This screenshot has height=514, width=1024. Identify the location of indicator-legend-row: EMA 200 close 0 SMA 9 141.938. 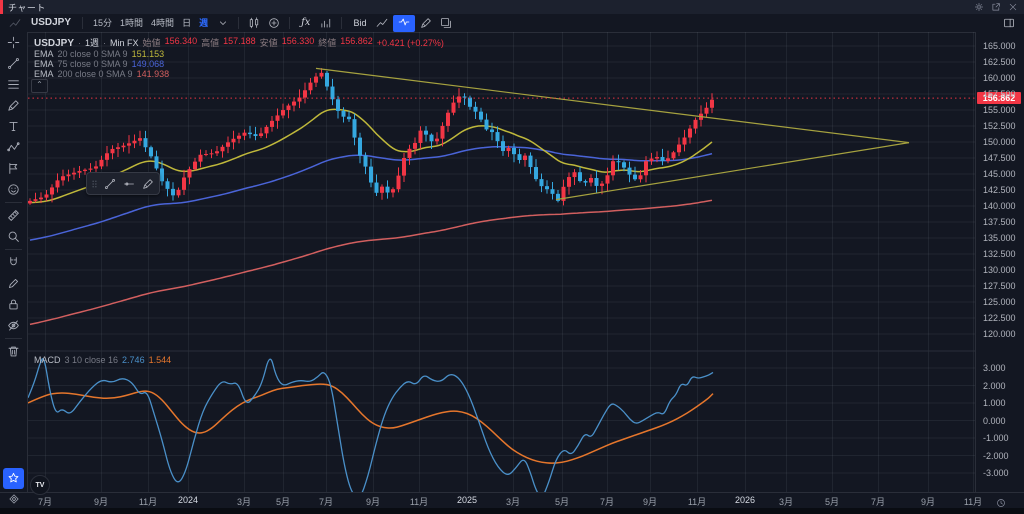
(101, 74).